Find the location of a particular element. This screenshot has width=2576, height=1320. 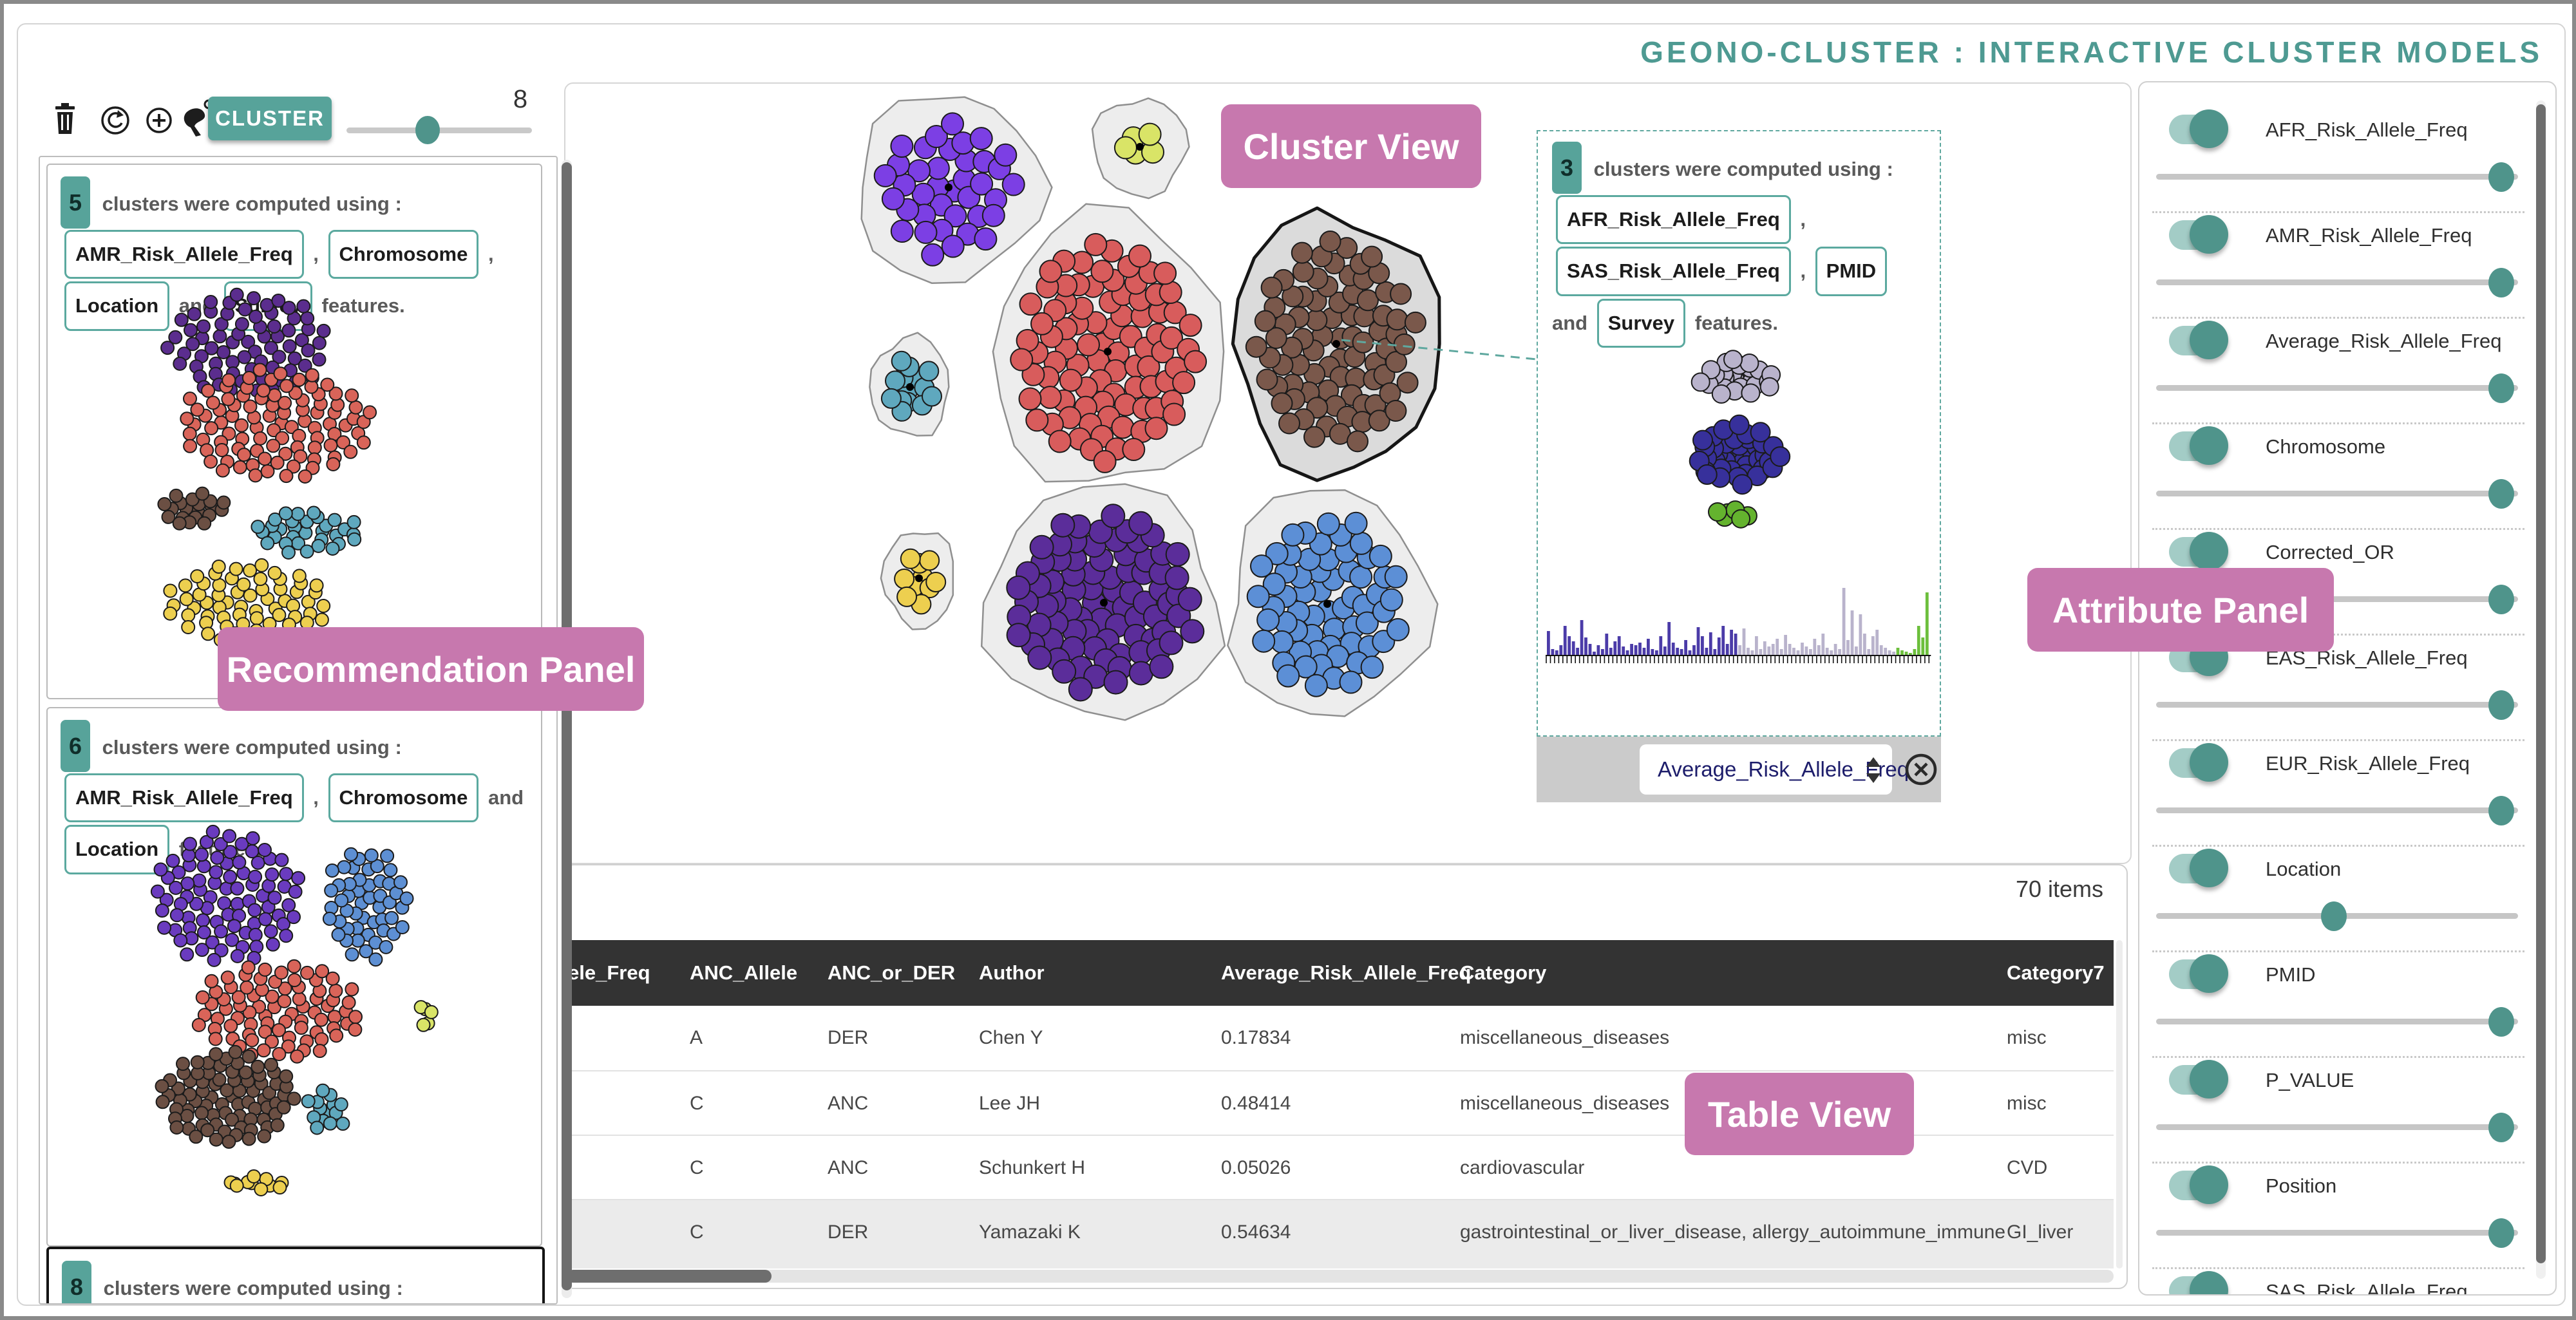

column-header: Average_Risk_Allele_Freq is located at coordinates (1347, 972).